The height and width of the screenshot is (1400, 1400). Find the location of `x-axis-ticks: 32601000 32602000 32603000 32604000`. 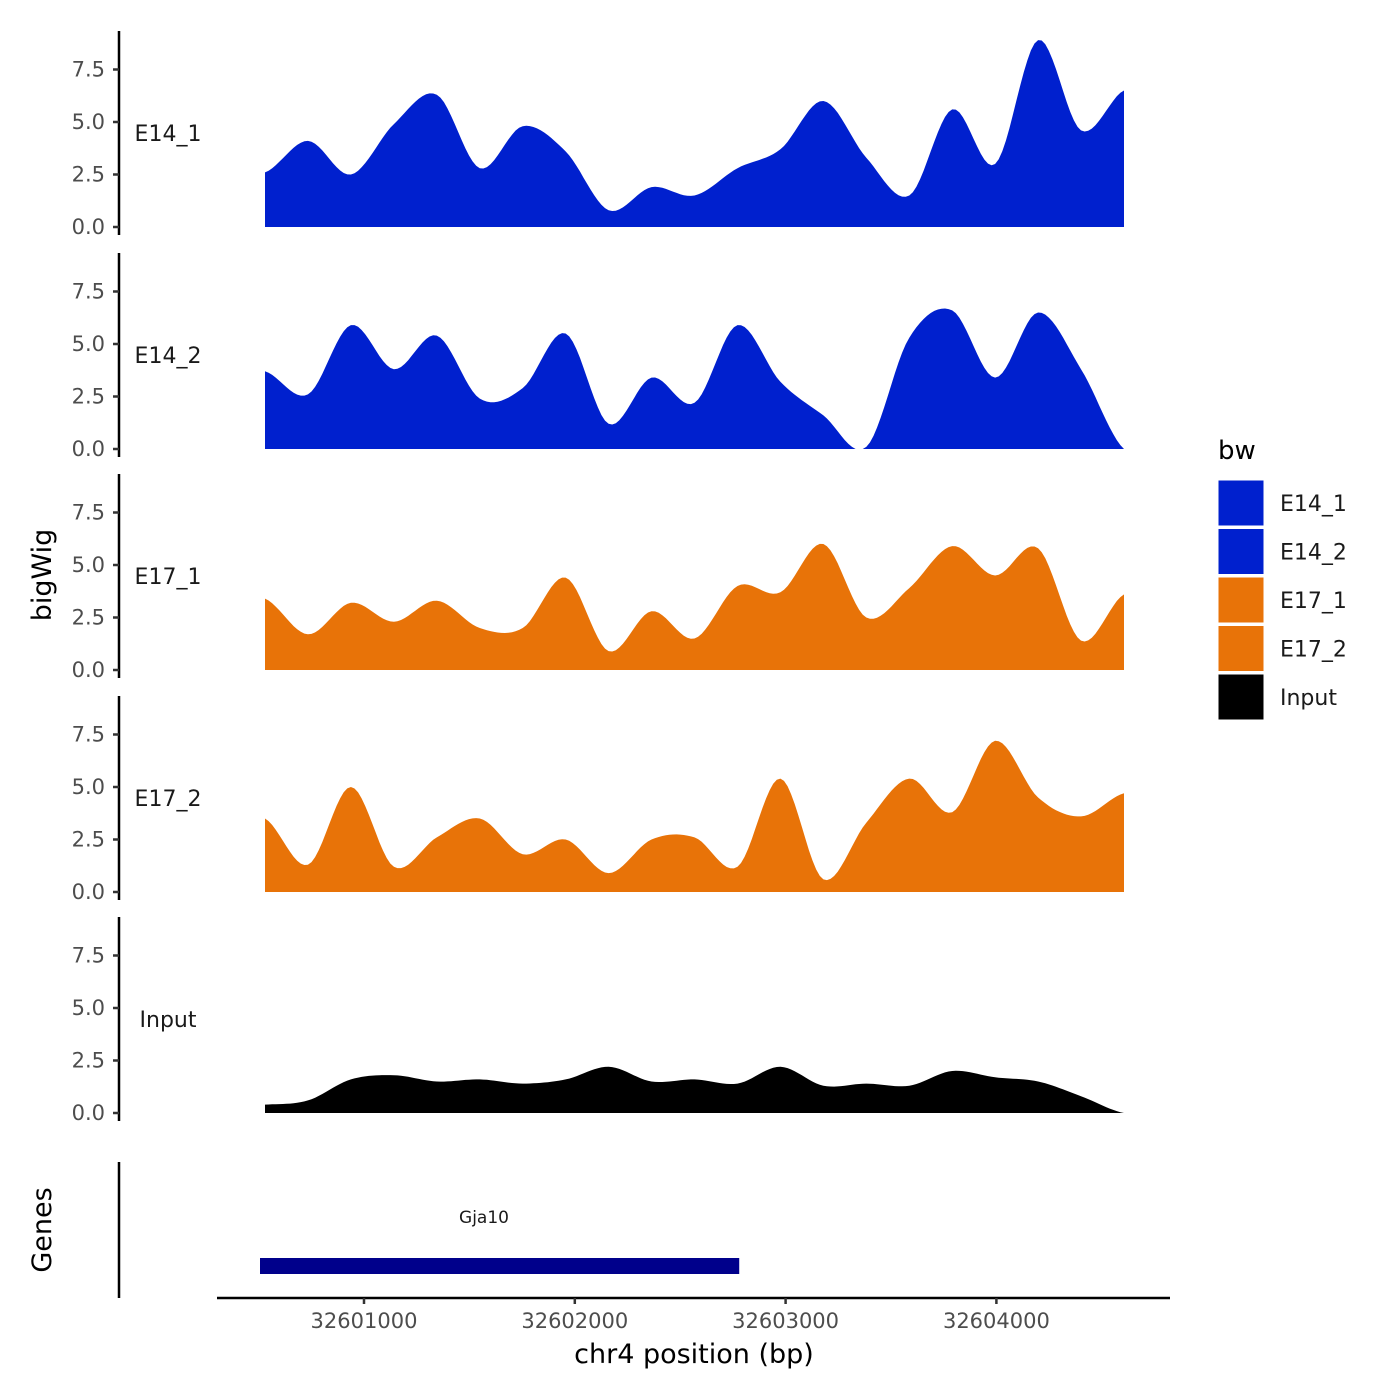

x-axis-ticks: 32601000 32602000 32603000 32604000 is located at coordinates (680, 1315).